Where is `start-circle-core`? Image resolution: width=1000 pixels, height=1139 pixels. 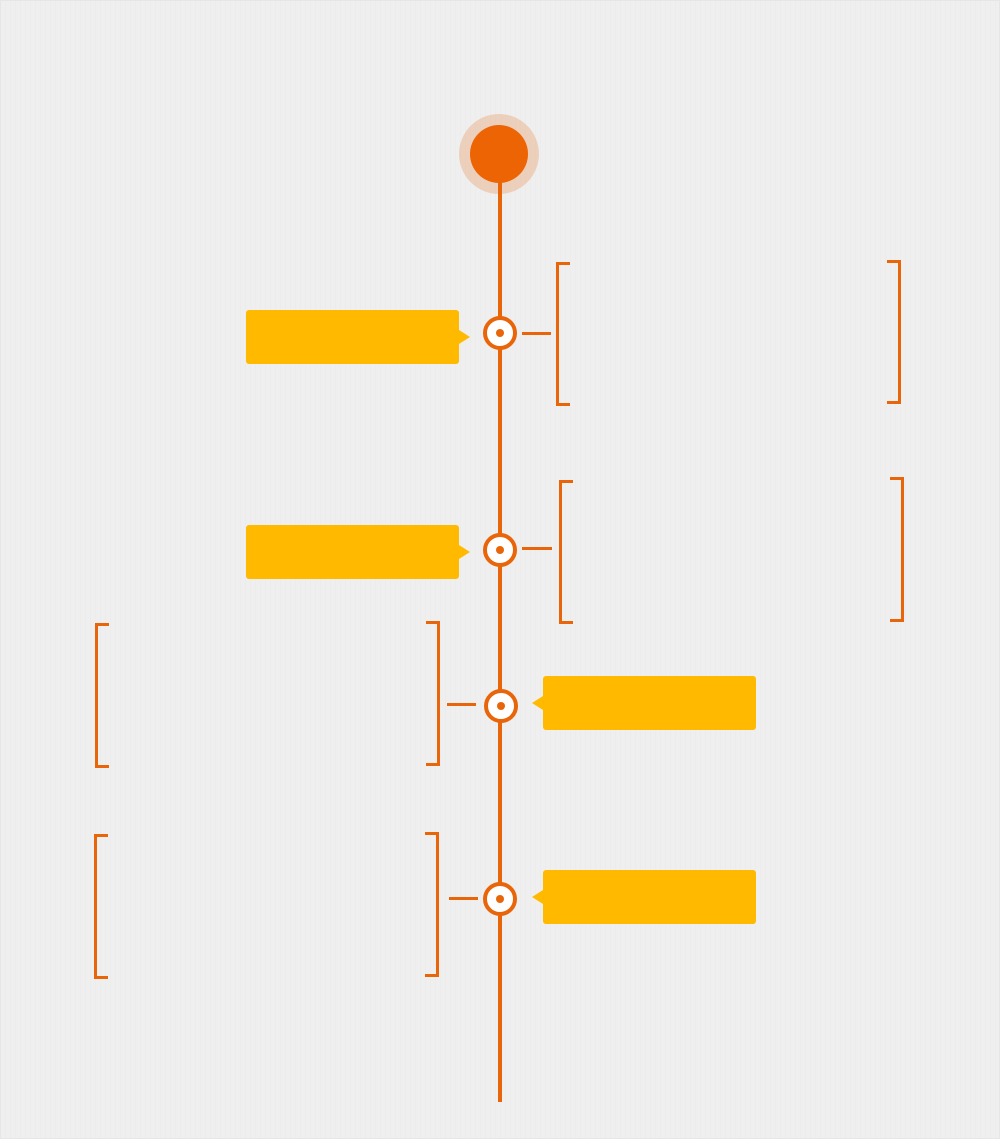 start-circle-core is located at coordinates (499, 154).